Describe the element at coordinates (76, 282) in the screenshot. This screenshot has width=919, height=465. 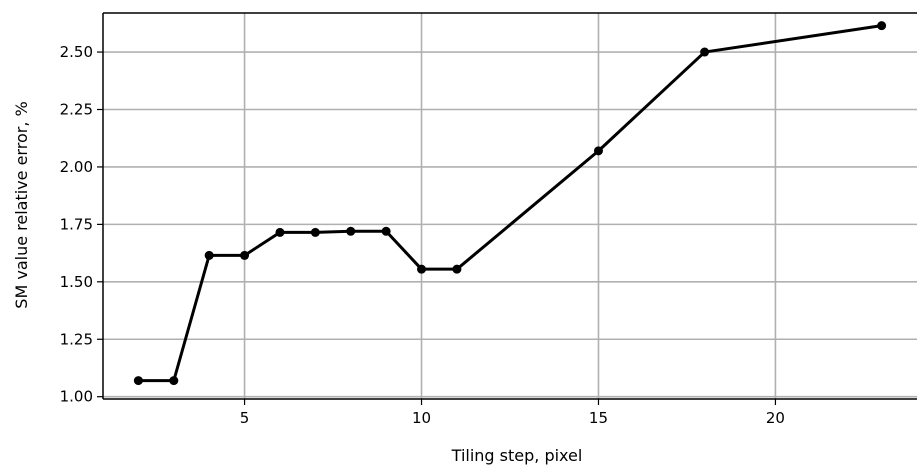
I see `y-tick-label: 1.50` at that location.